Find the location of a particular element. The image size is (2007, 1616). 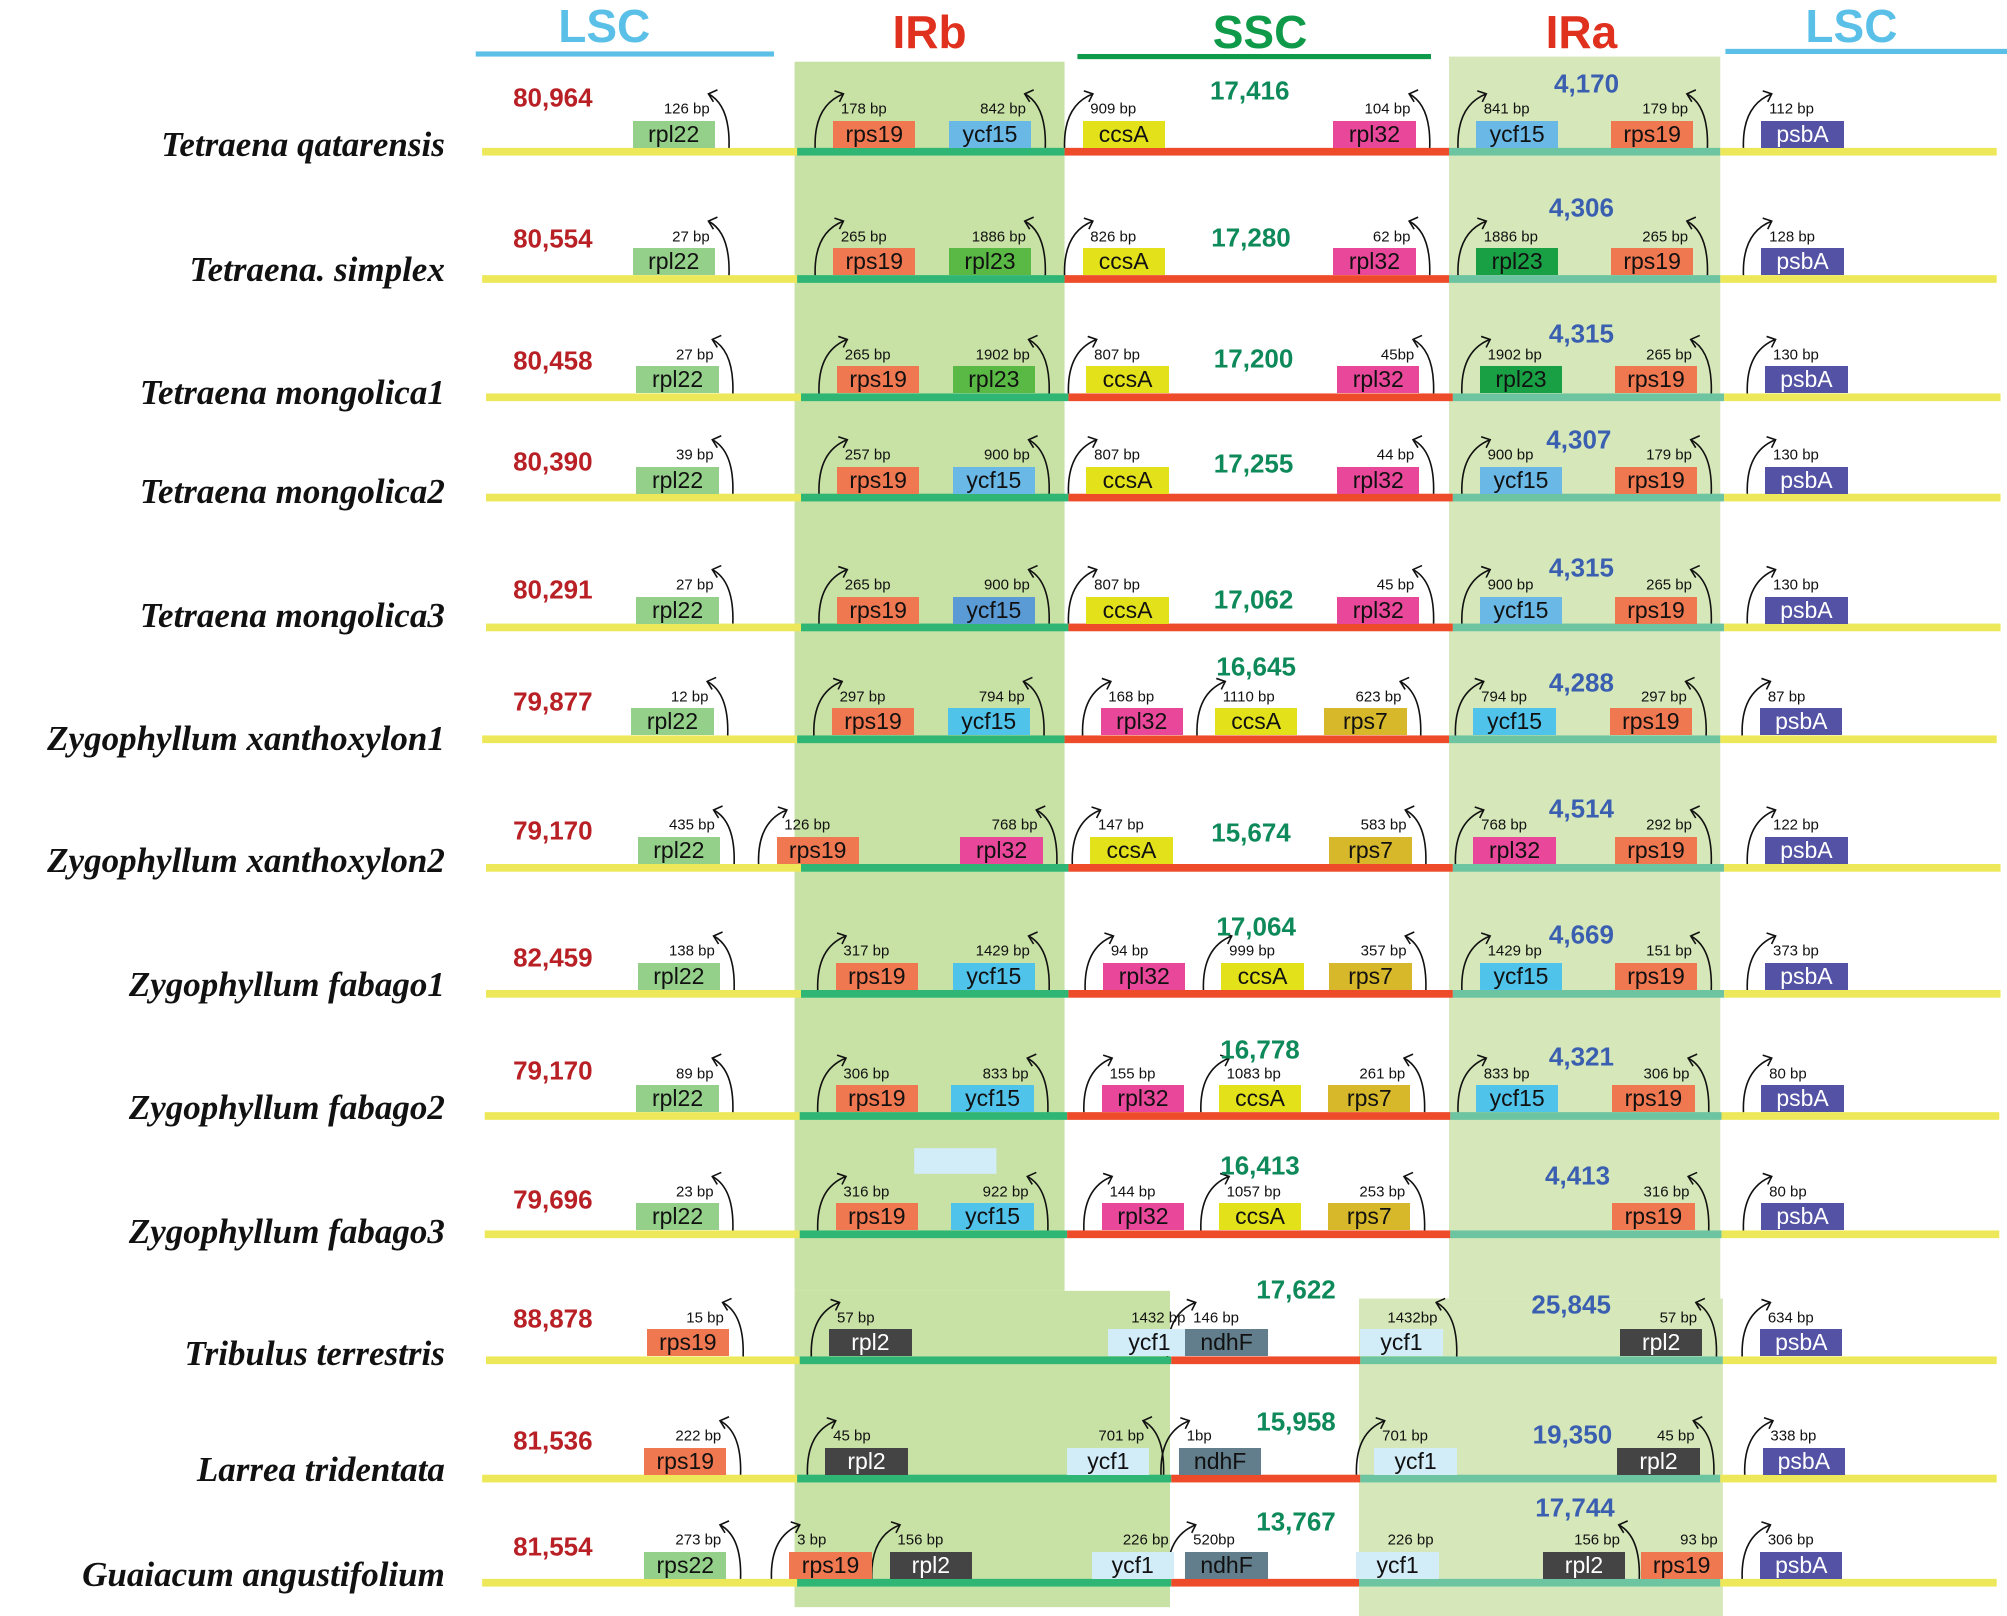

bp-label: 147 bp is located at coordinates (1121, 825).